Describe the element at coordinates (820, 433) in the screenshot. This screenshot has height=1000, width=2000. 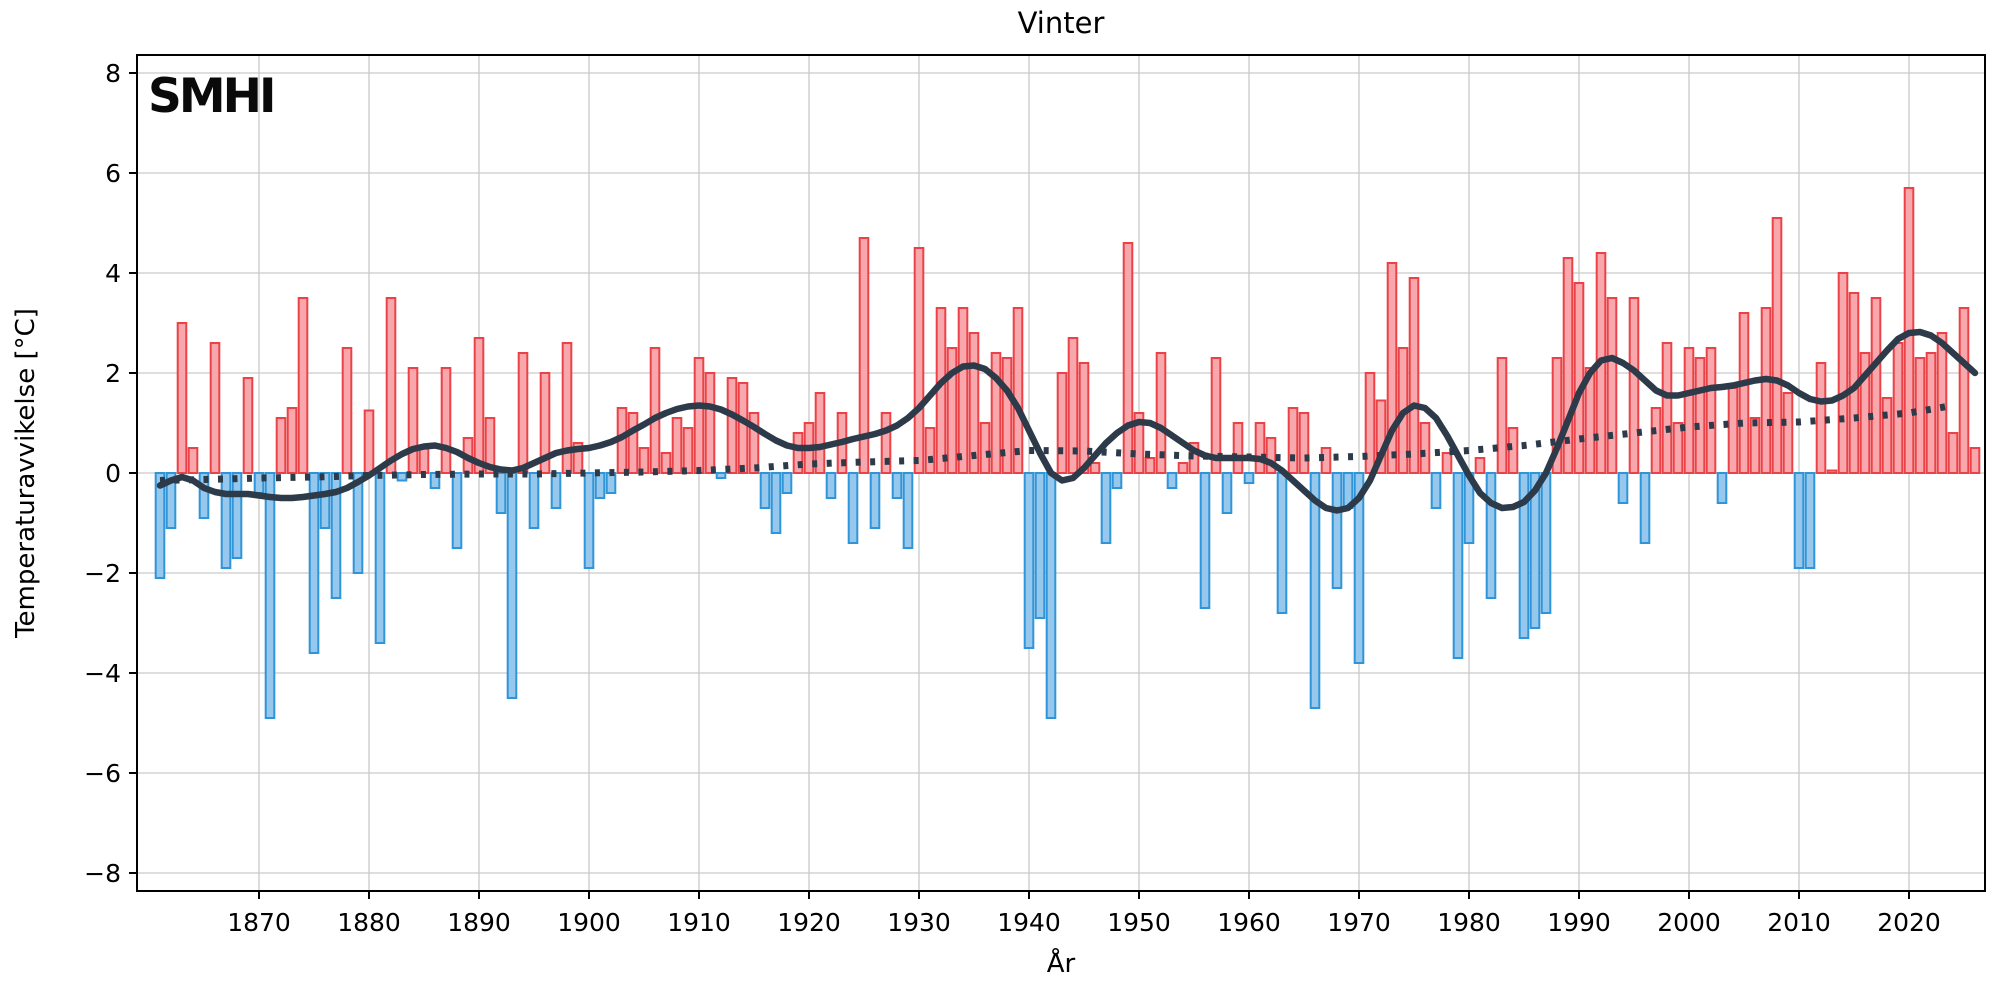
I see `bar-1921` at that location.